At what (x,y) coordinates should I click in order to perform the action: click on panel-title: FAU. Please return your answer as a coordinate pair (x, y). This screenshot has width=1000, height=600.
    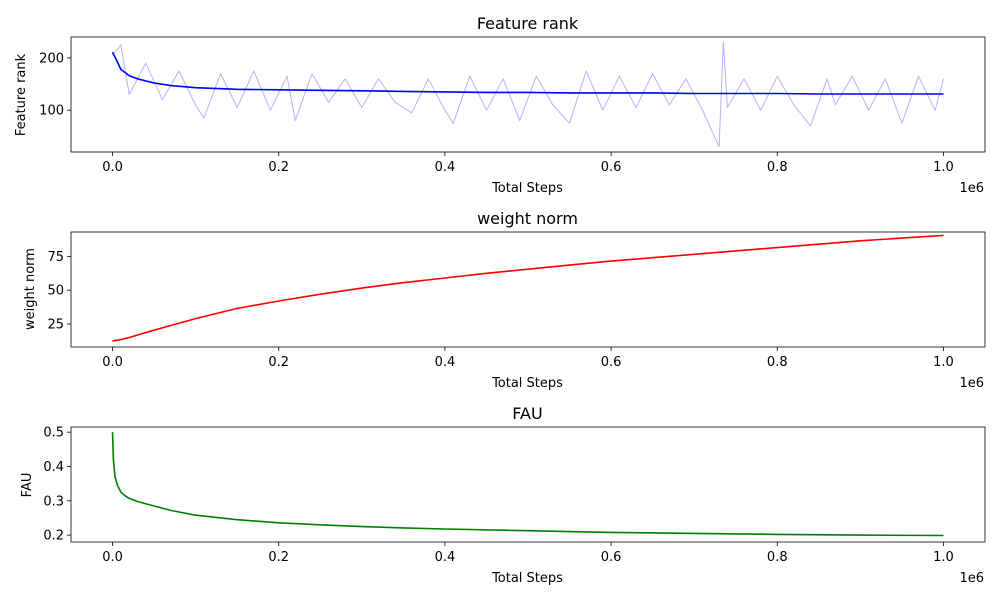
    Looking at the image, I should click on (527, 413).